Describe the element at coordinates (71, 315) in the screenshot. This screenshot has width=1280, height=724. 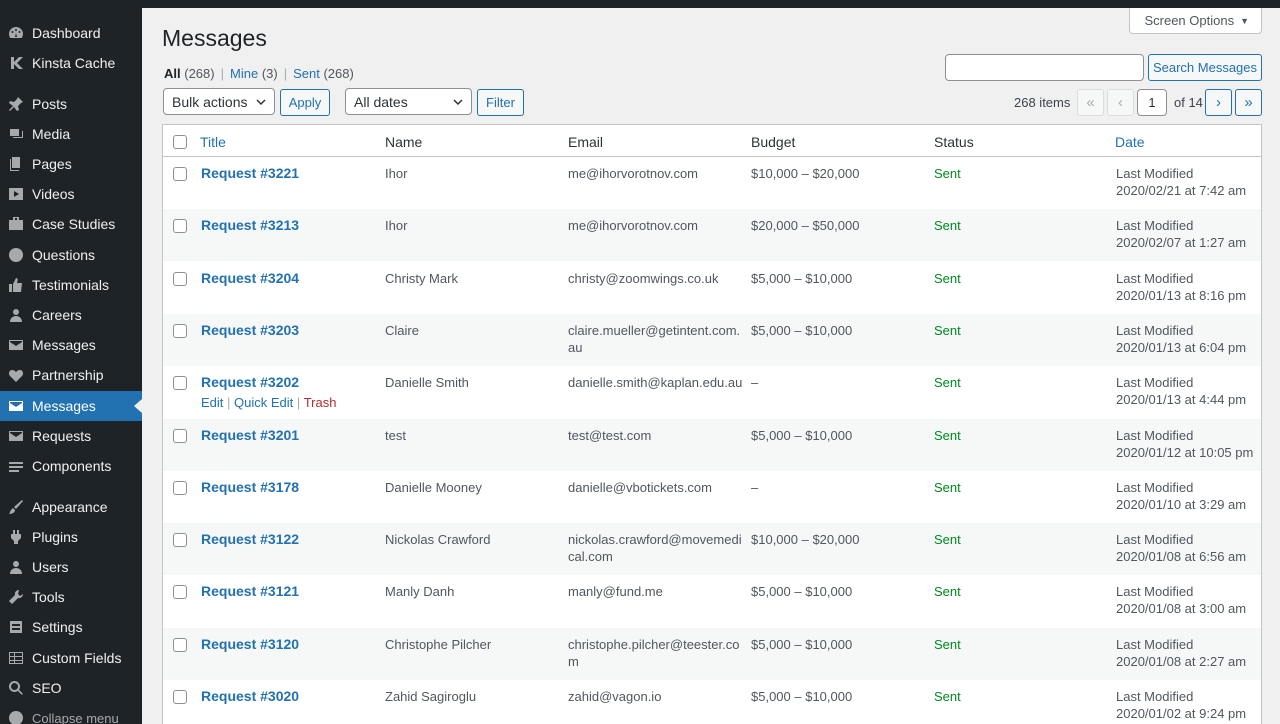
I see `sidebar-item-careers: Careers` at that location.